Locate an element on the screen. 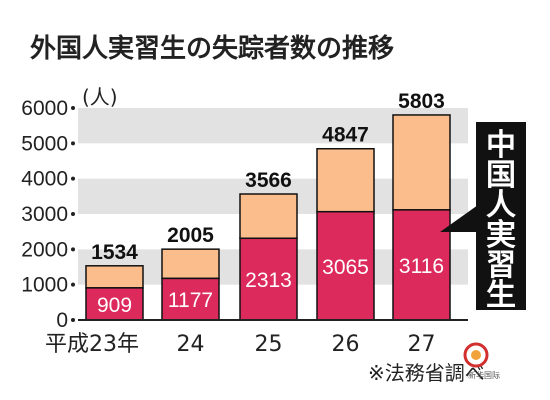 This screenshot has height=400, width=550. bar-lower-value-label: 3116 is located at coordinates (421, 266).